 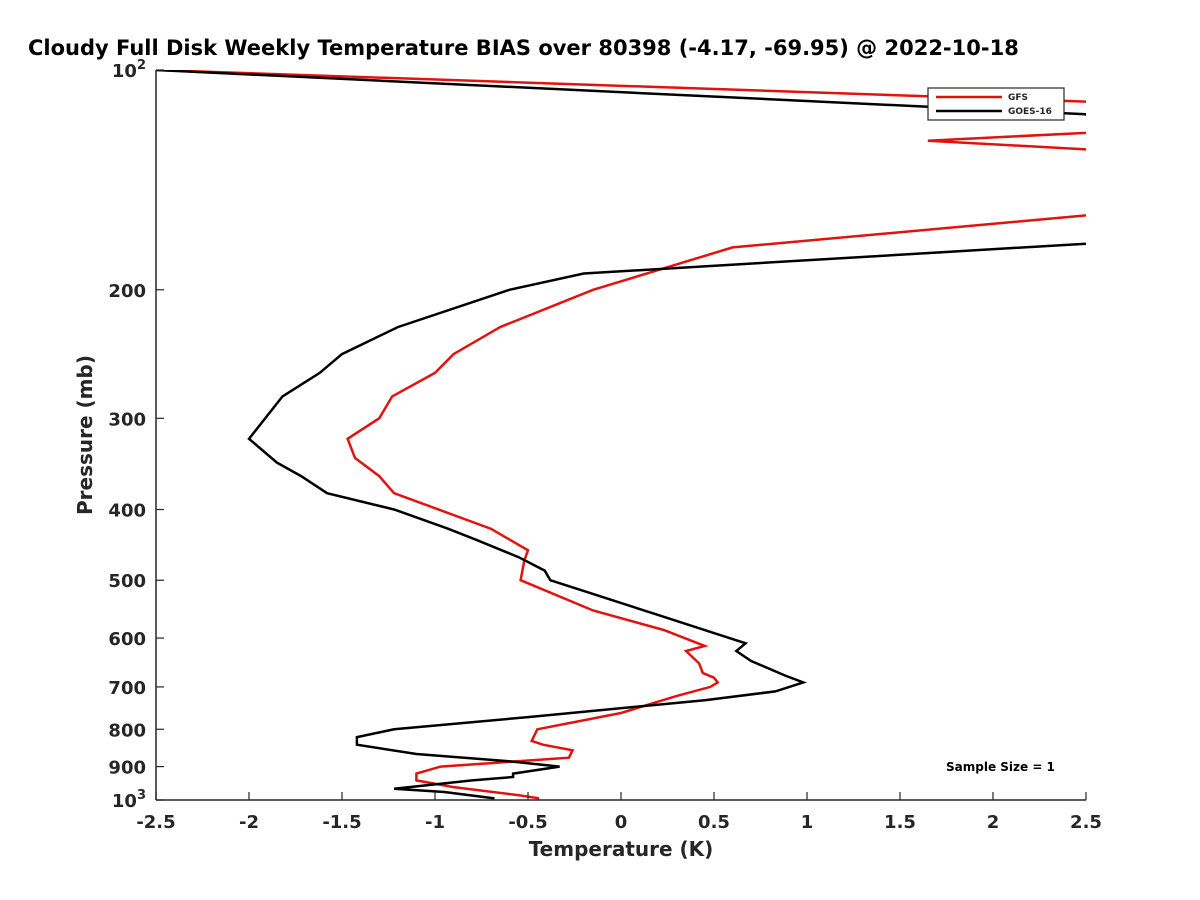 I want to click on y-tick-label: 400, so click(x=127, y=511).